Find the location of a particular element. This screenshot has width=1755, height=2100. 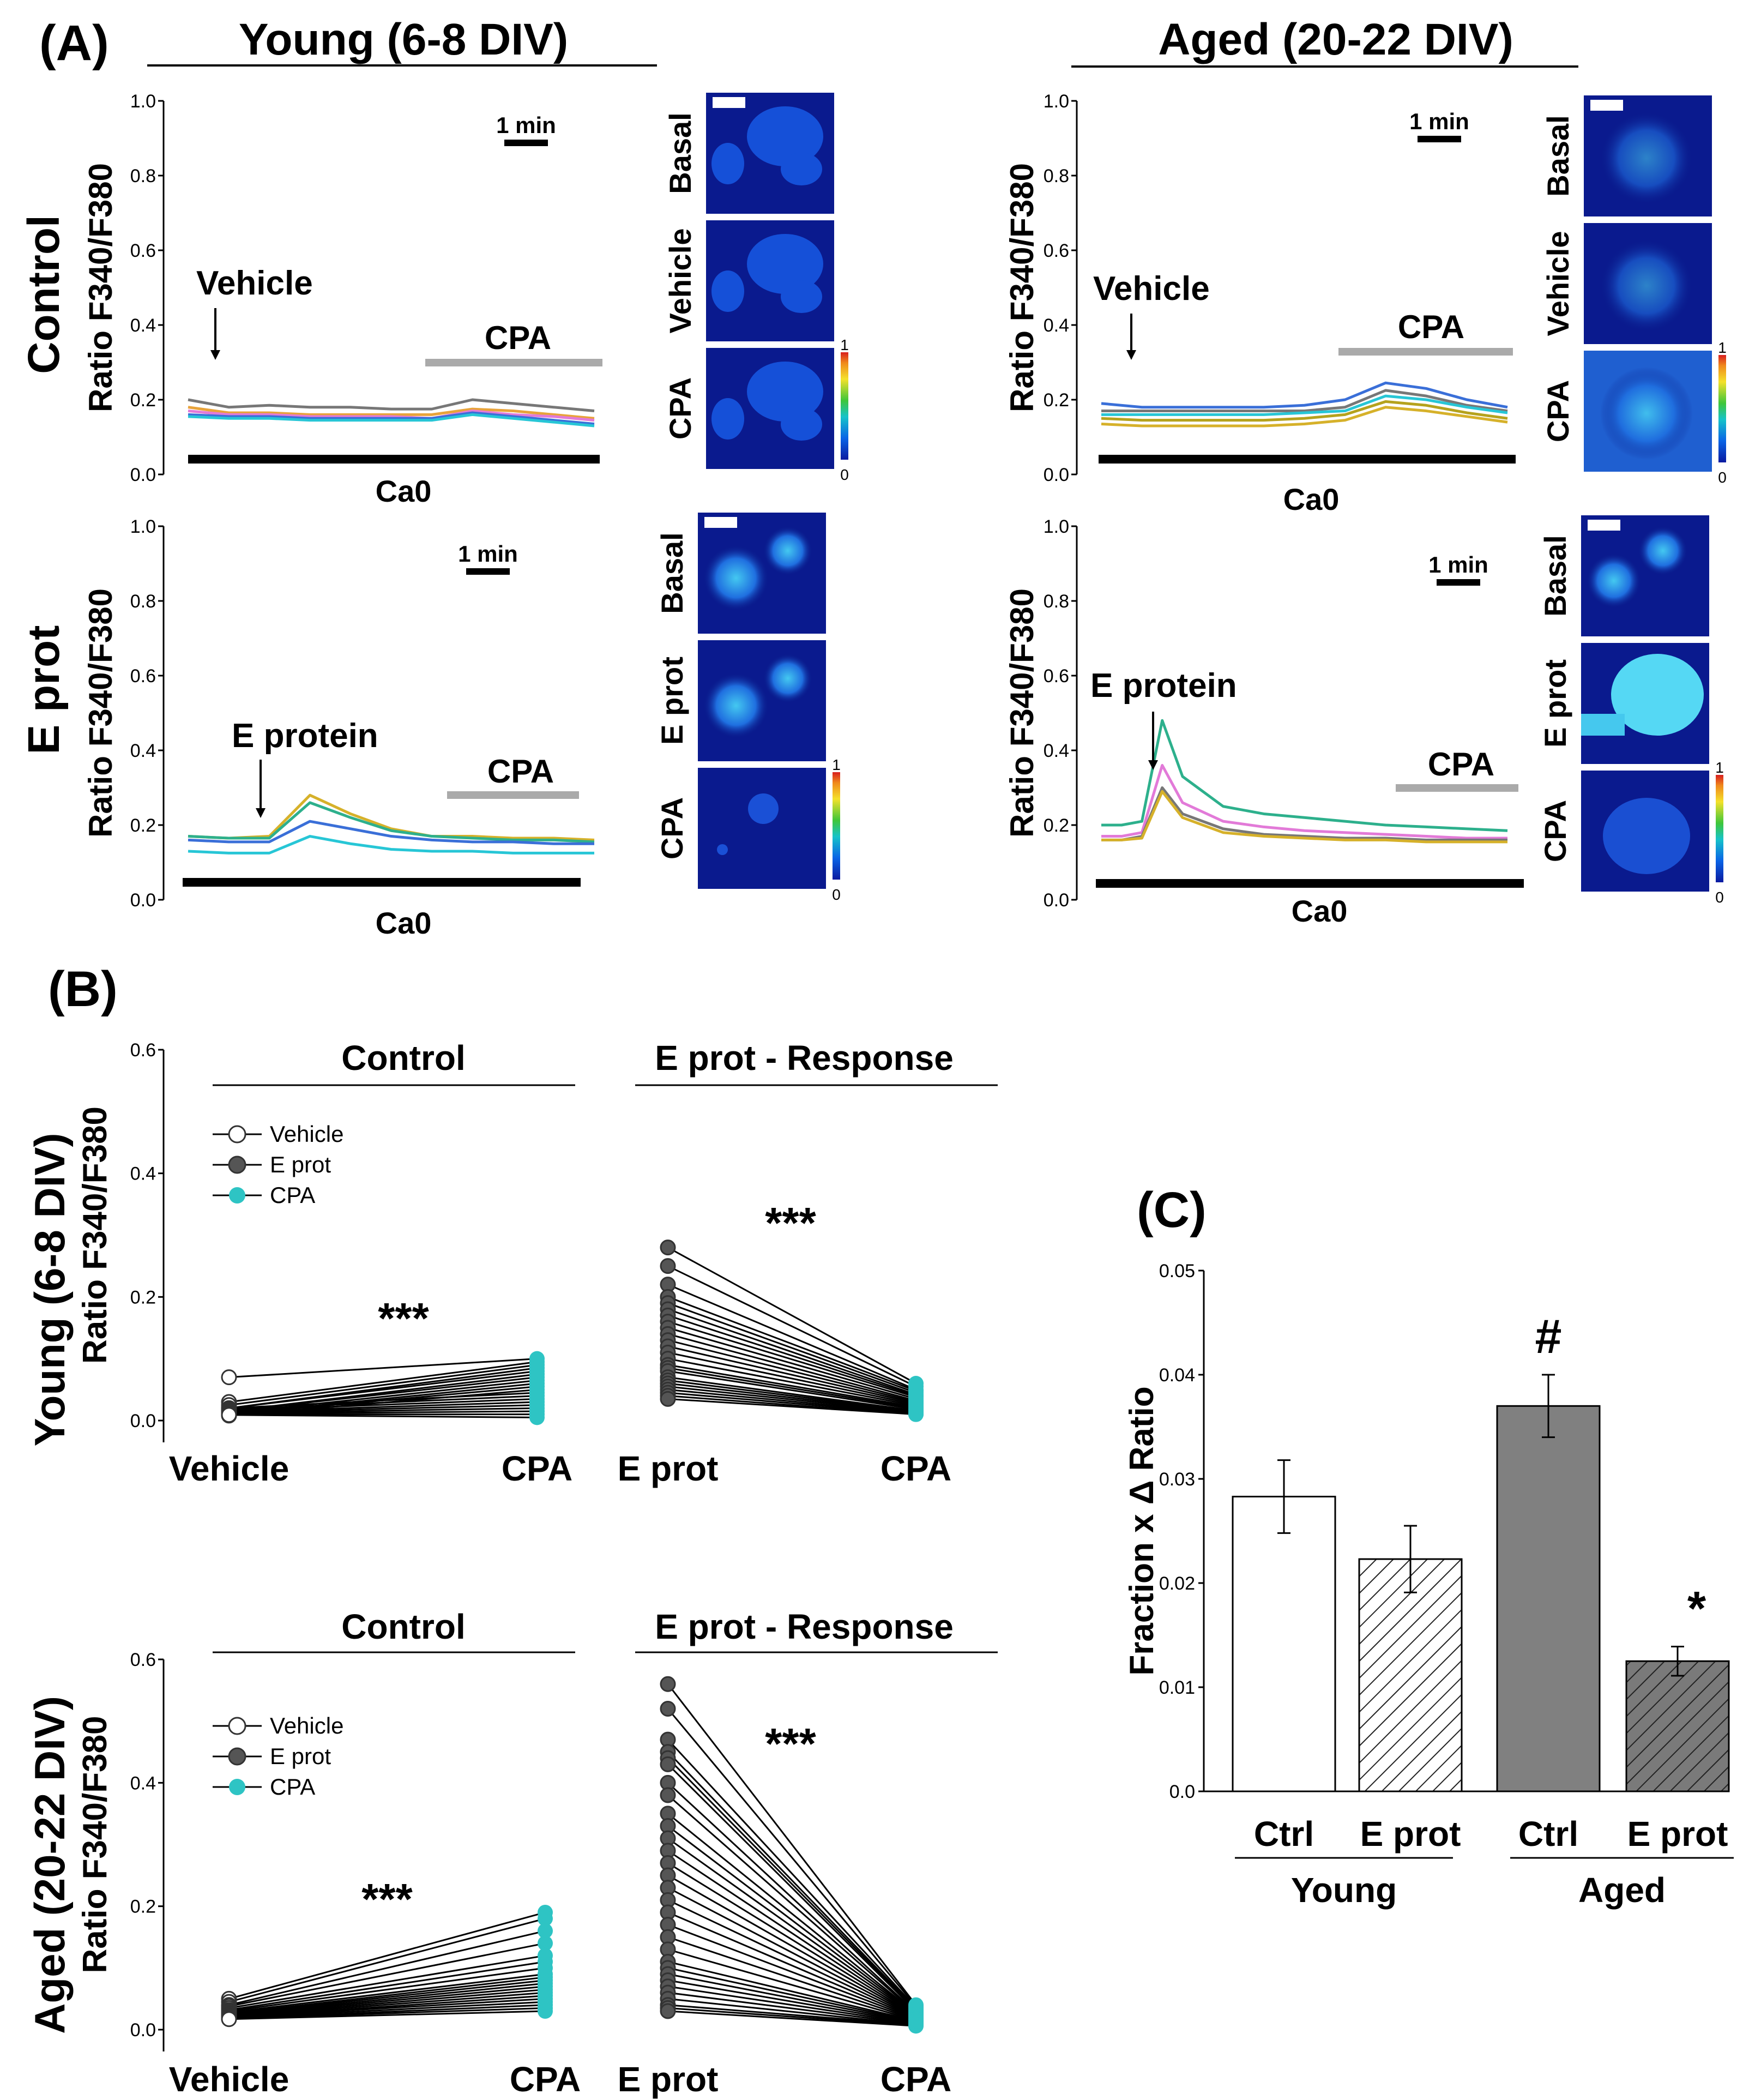

ca0-label: Ca0 is located at coordinates (404, 923).